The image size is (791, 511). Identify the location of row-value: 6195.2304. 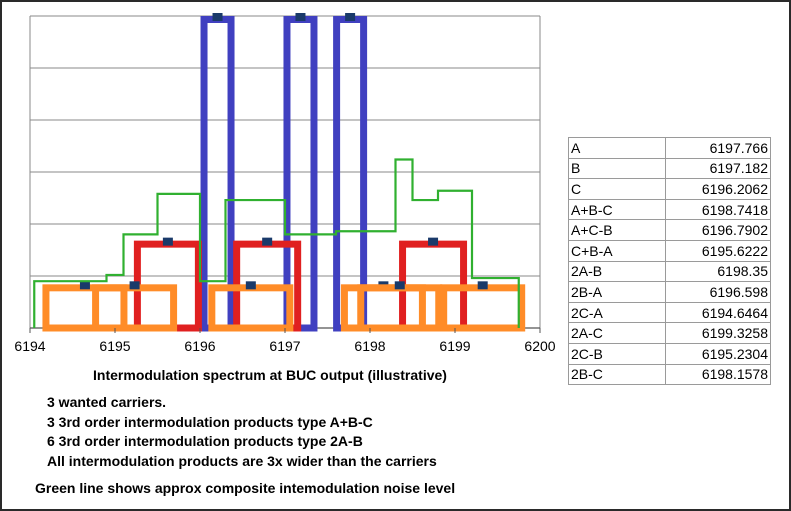
(718, 353).